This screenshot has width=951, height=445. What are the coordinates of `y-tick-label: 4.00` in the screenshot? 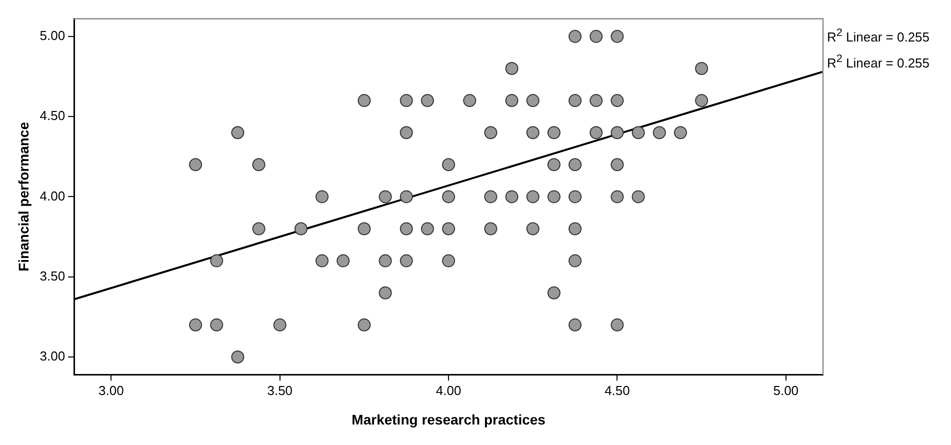 It's located at (53, 196).